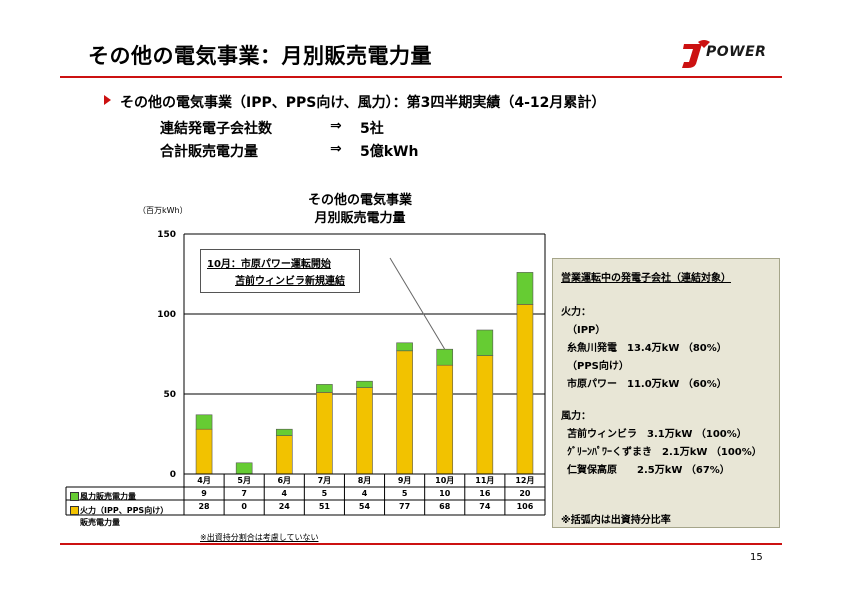 This screenshot has width=842, height=595. What do you see at coordinates (284, 480) in the screenshot?
I see `x-tick-label: 6月` at bounding box center [284, 480].